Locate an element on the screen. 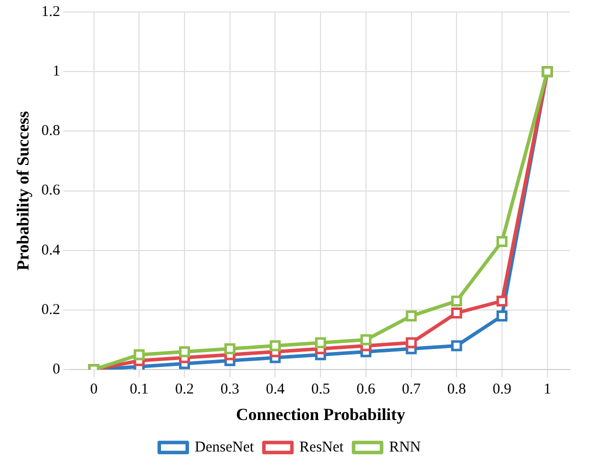 The image size is (598, 470). y-tick-label: 0 is located at coordinates (56, 370).